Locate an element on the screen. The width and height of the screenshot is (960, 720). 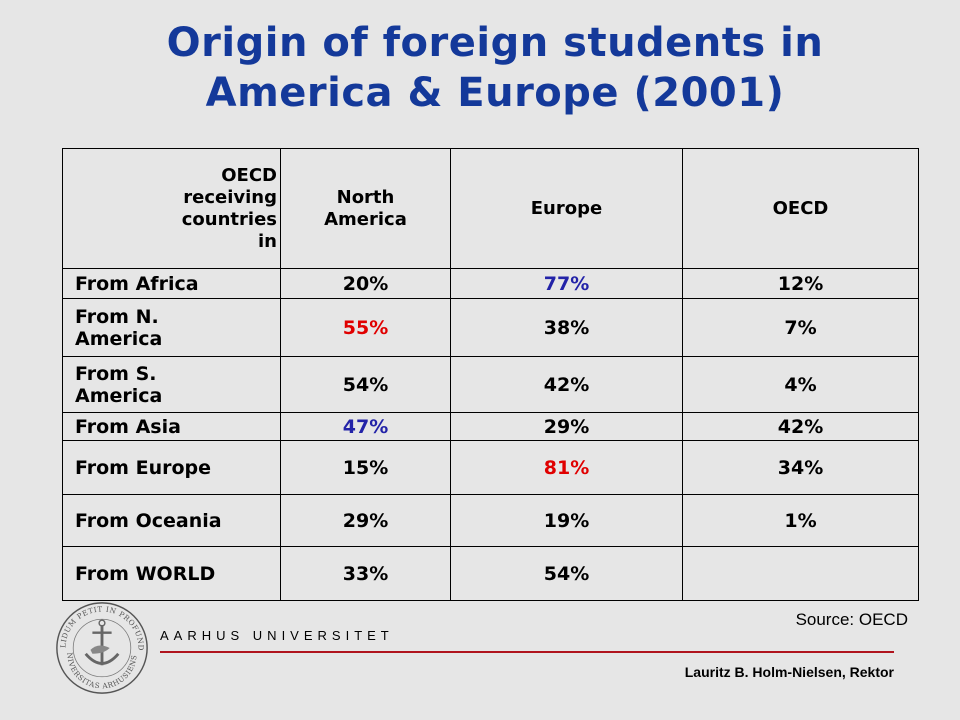
value-cell: 4% is located at coordinates (800, 384).